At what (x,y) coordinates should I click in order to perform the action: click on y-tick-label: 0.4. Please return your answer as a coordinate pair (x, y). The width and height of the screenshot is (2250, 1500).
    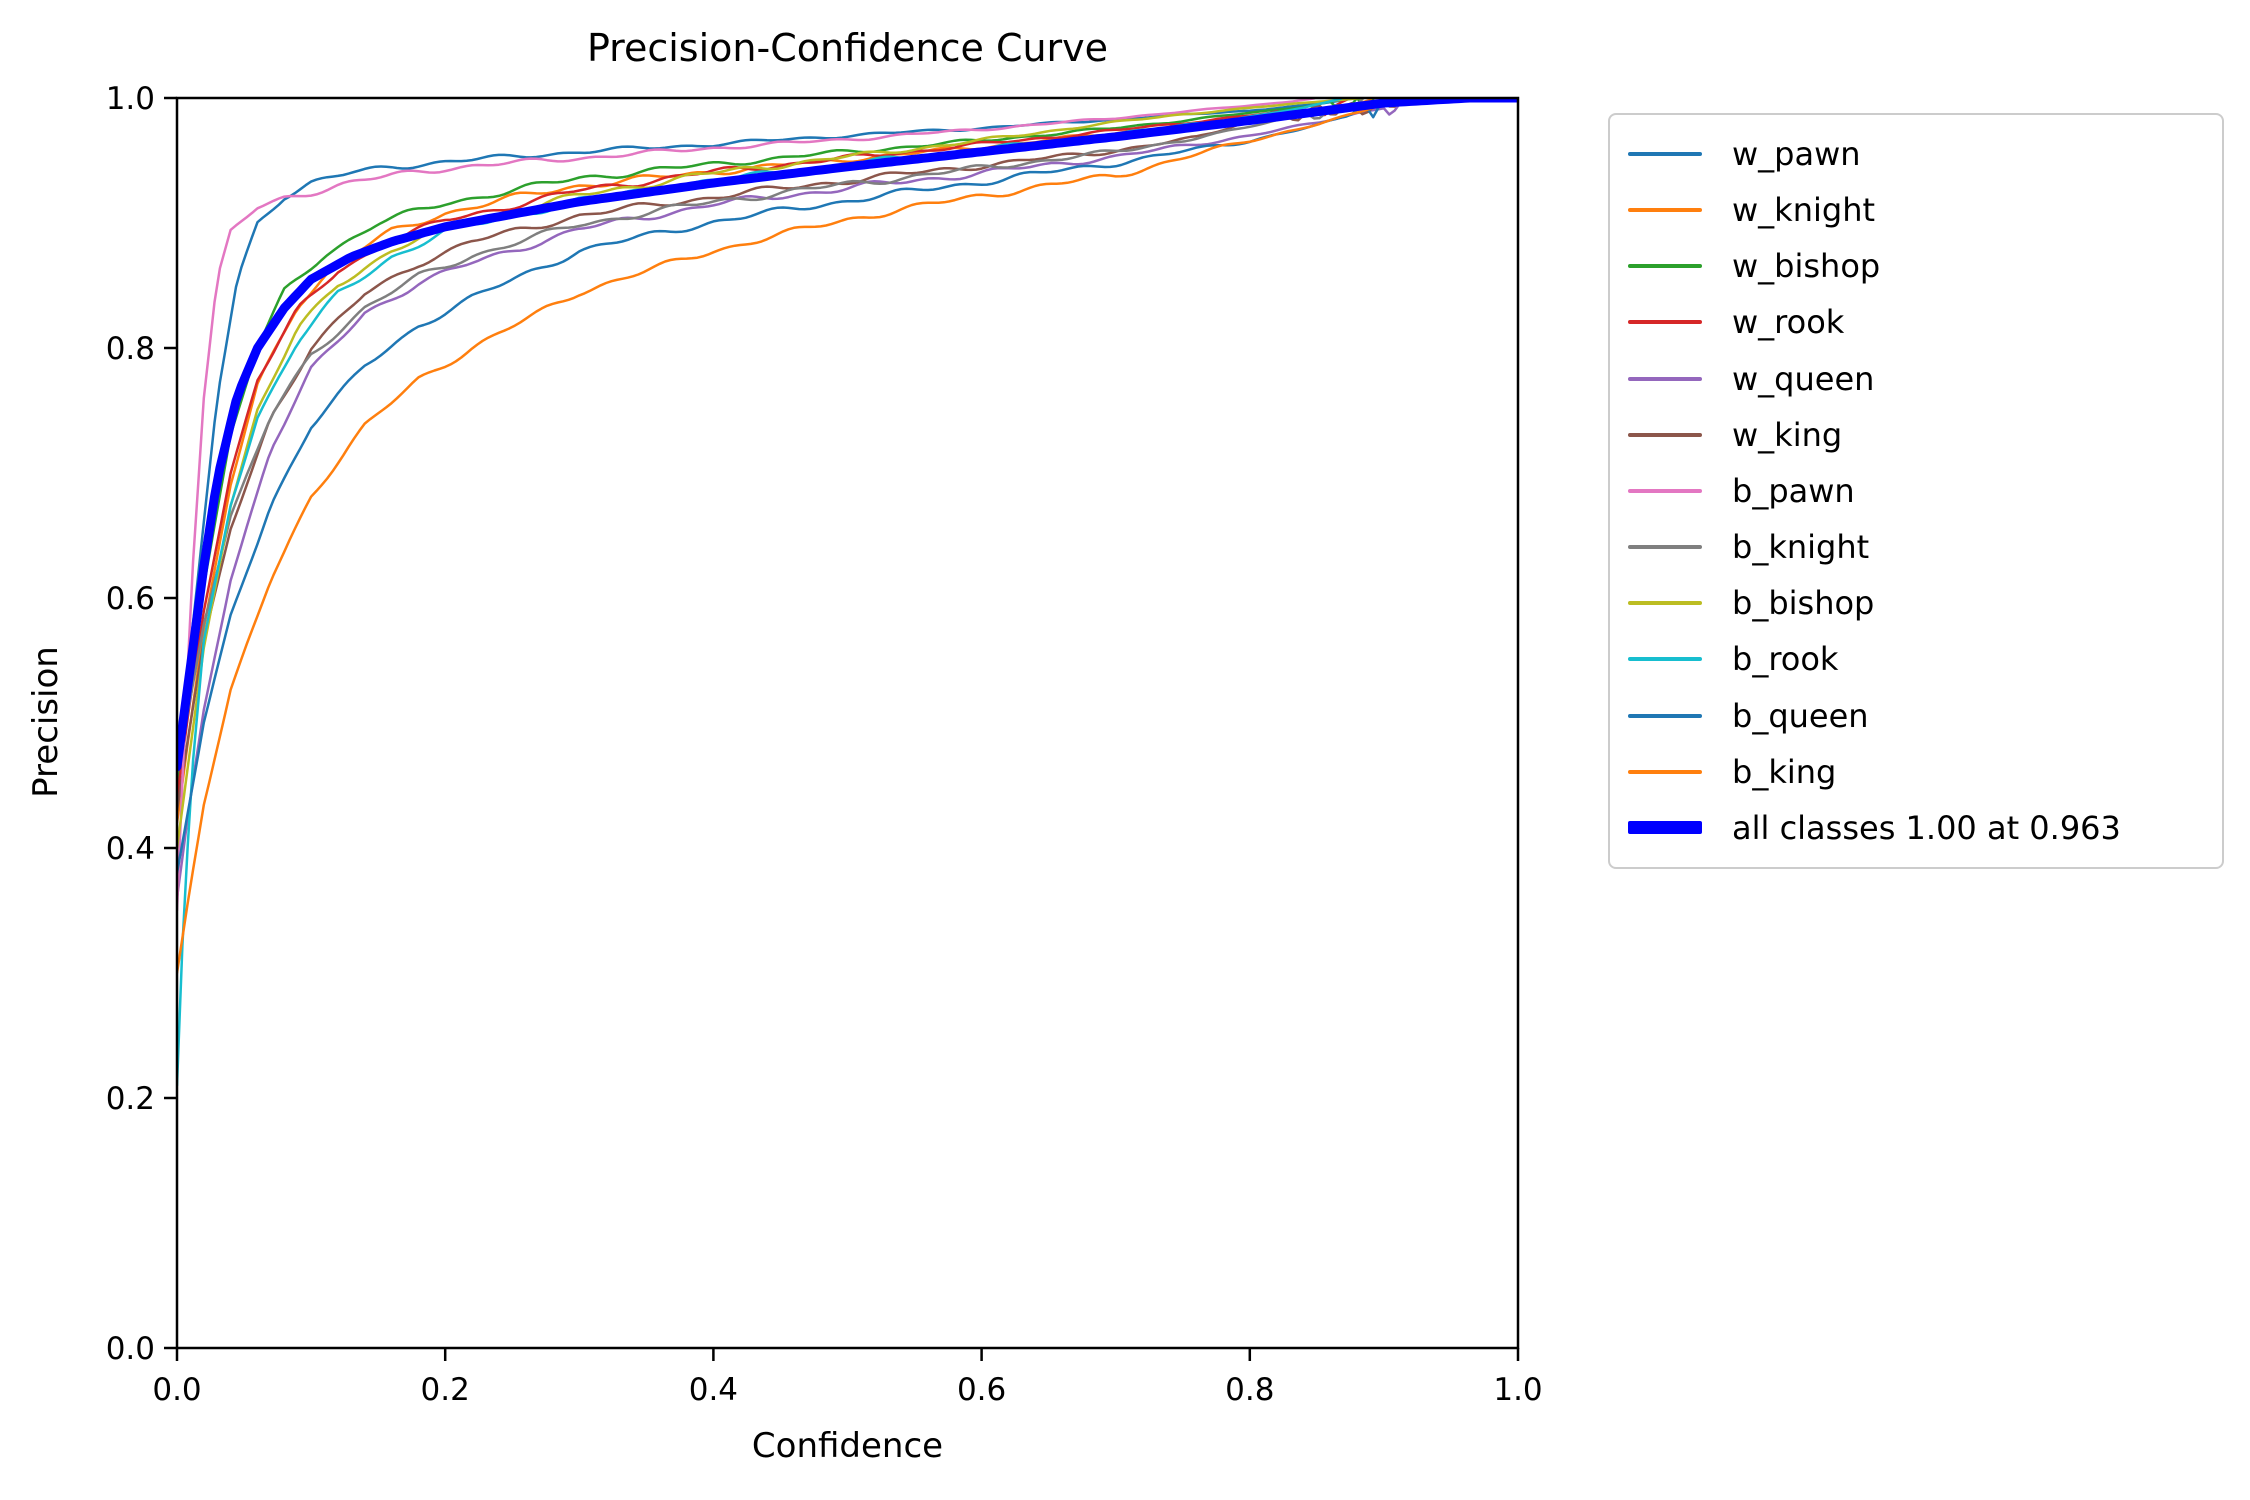
    Looking at the image, I should click on (130, 849).